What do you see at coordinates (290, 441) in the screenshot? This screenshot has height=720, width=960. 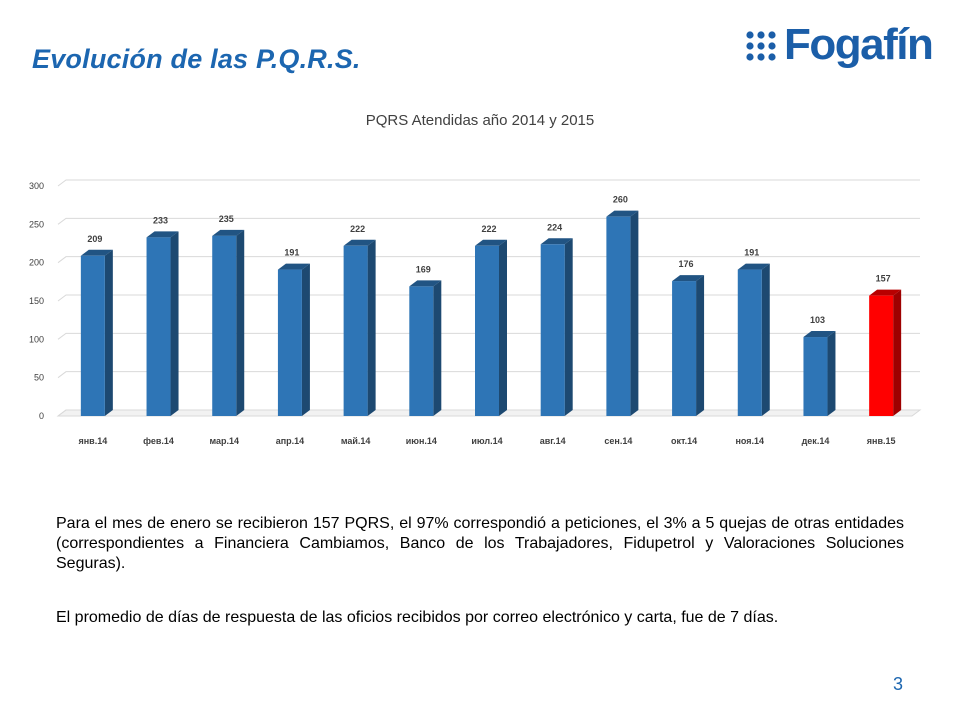 I see `x-tick-label: апр.14` at bounding box center [290, 441].